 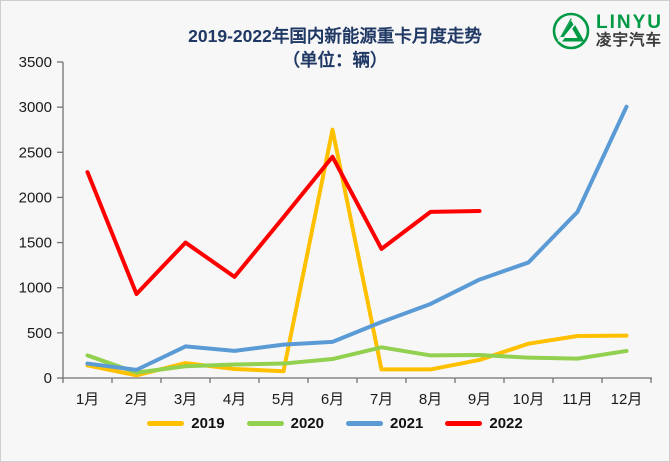 What do you see at coordinates (627, 399) in the screenshot?
I see `x-axis-label: 12月` at bounding box center [627, 399].